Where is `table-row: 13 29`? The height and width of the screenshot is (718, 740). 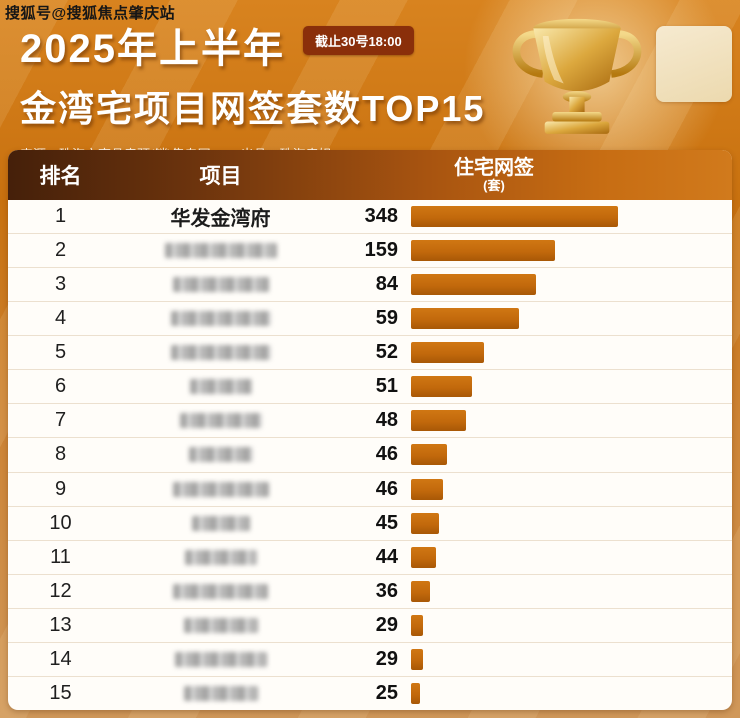 table-row: 13 29 is located at coordinates (370, 626).